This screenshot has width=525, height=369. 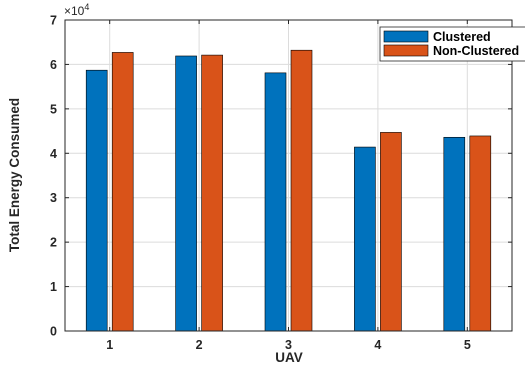 What do you see at coordinates (76, 10) in the screenshot?
I see `y-exponent-label: ×10⁴` at bounding box center [76, 10].